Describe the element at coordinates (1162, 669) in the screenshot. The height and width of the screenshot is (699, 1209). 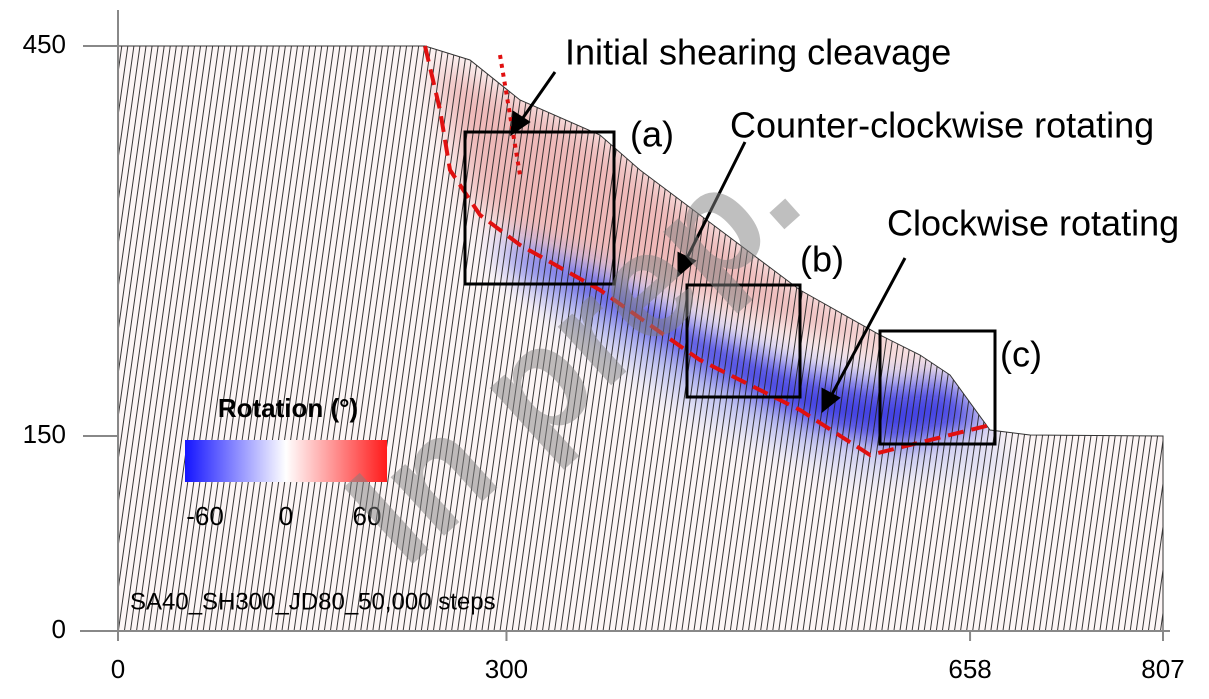
I see `x-tick-label: 807` at that location.